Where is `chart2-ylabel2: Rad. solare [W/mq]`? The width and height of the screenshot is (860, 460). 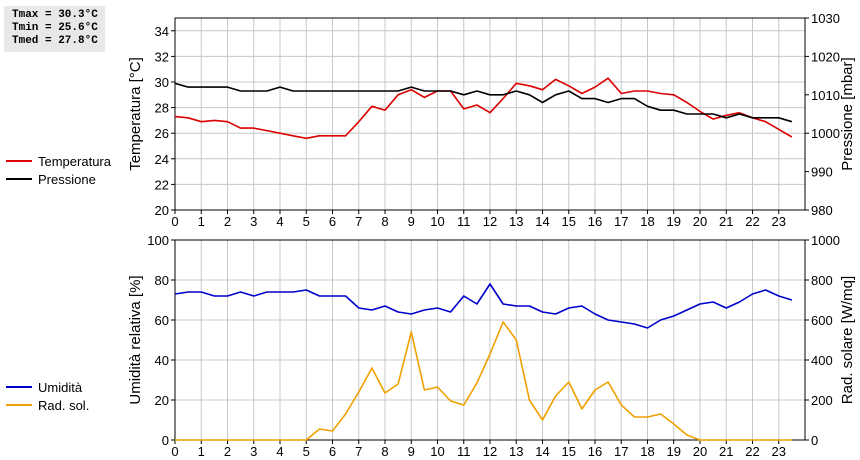
chart2-ylabel2: Rad. solare [W/mq] is located at coordinates (847, 340).